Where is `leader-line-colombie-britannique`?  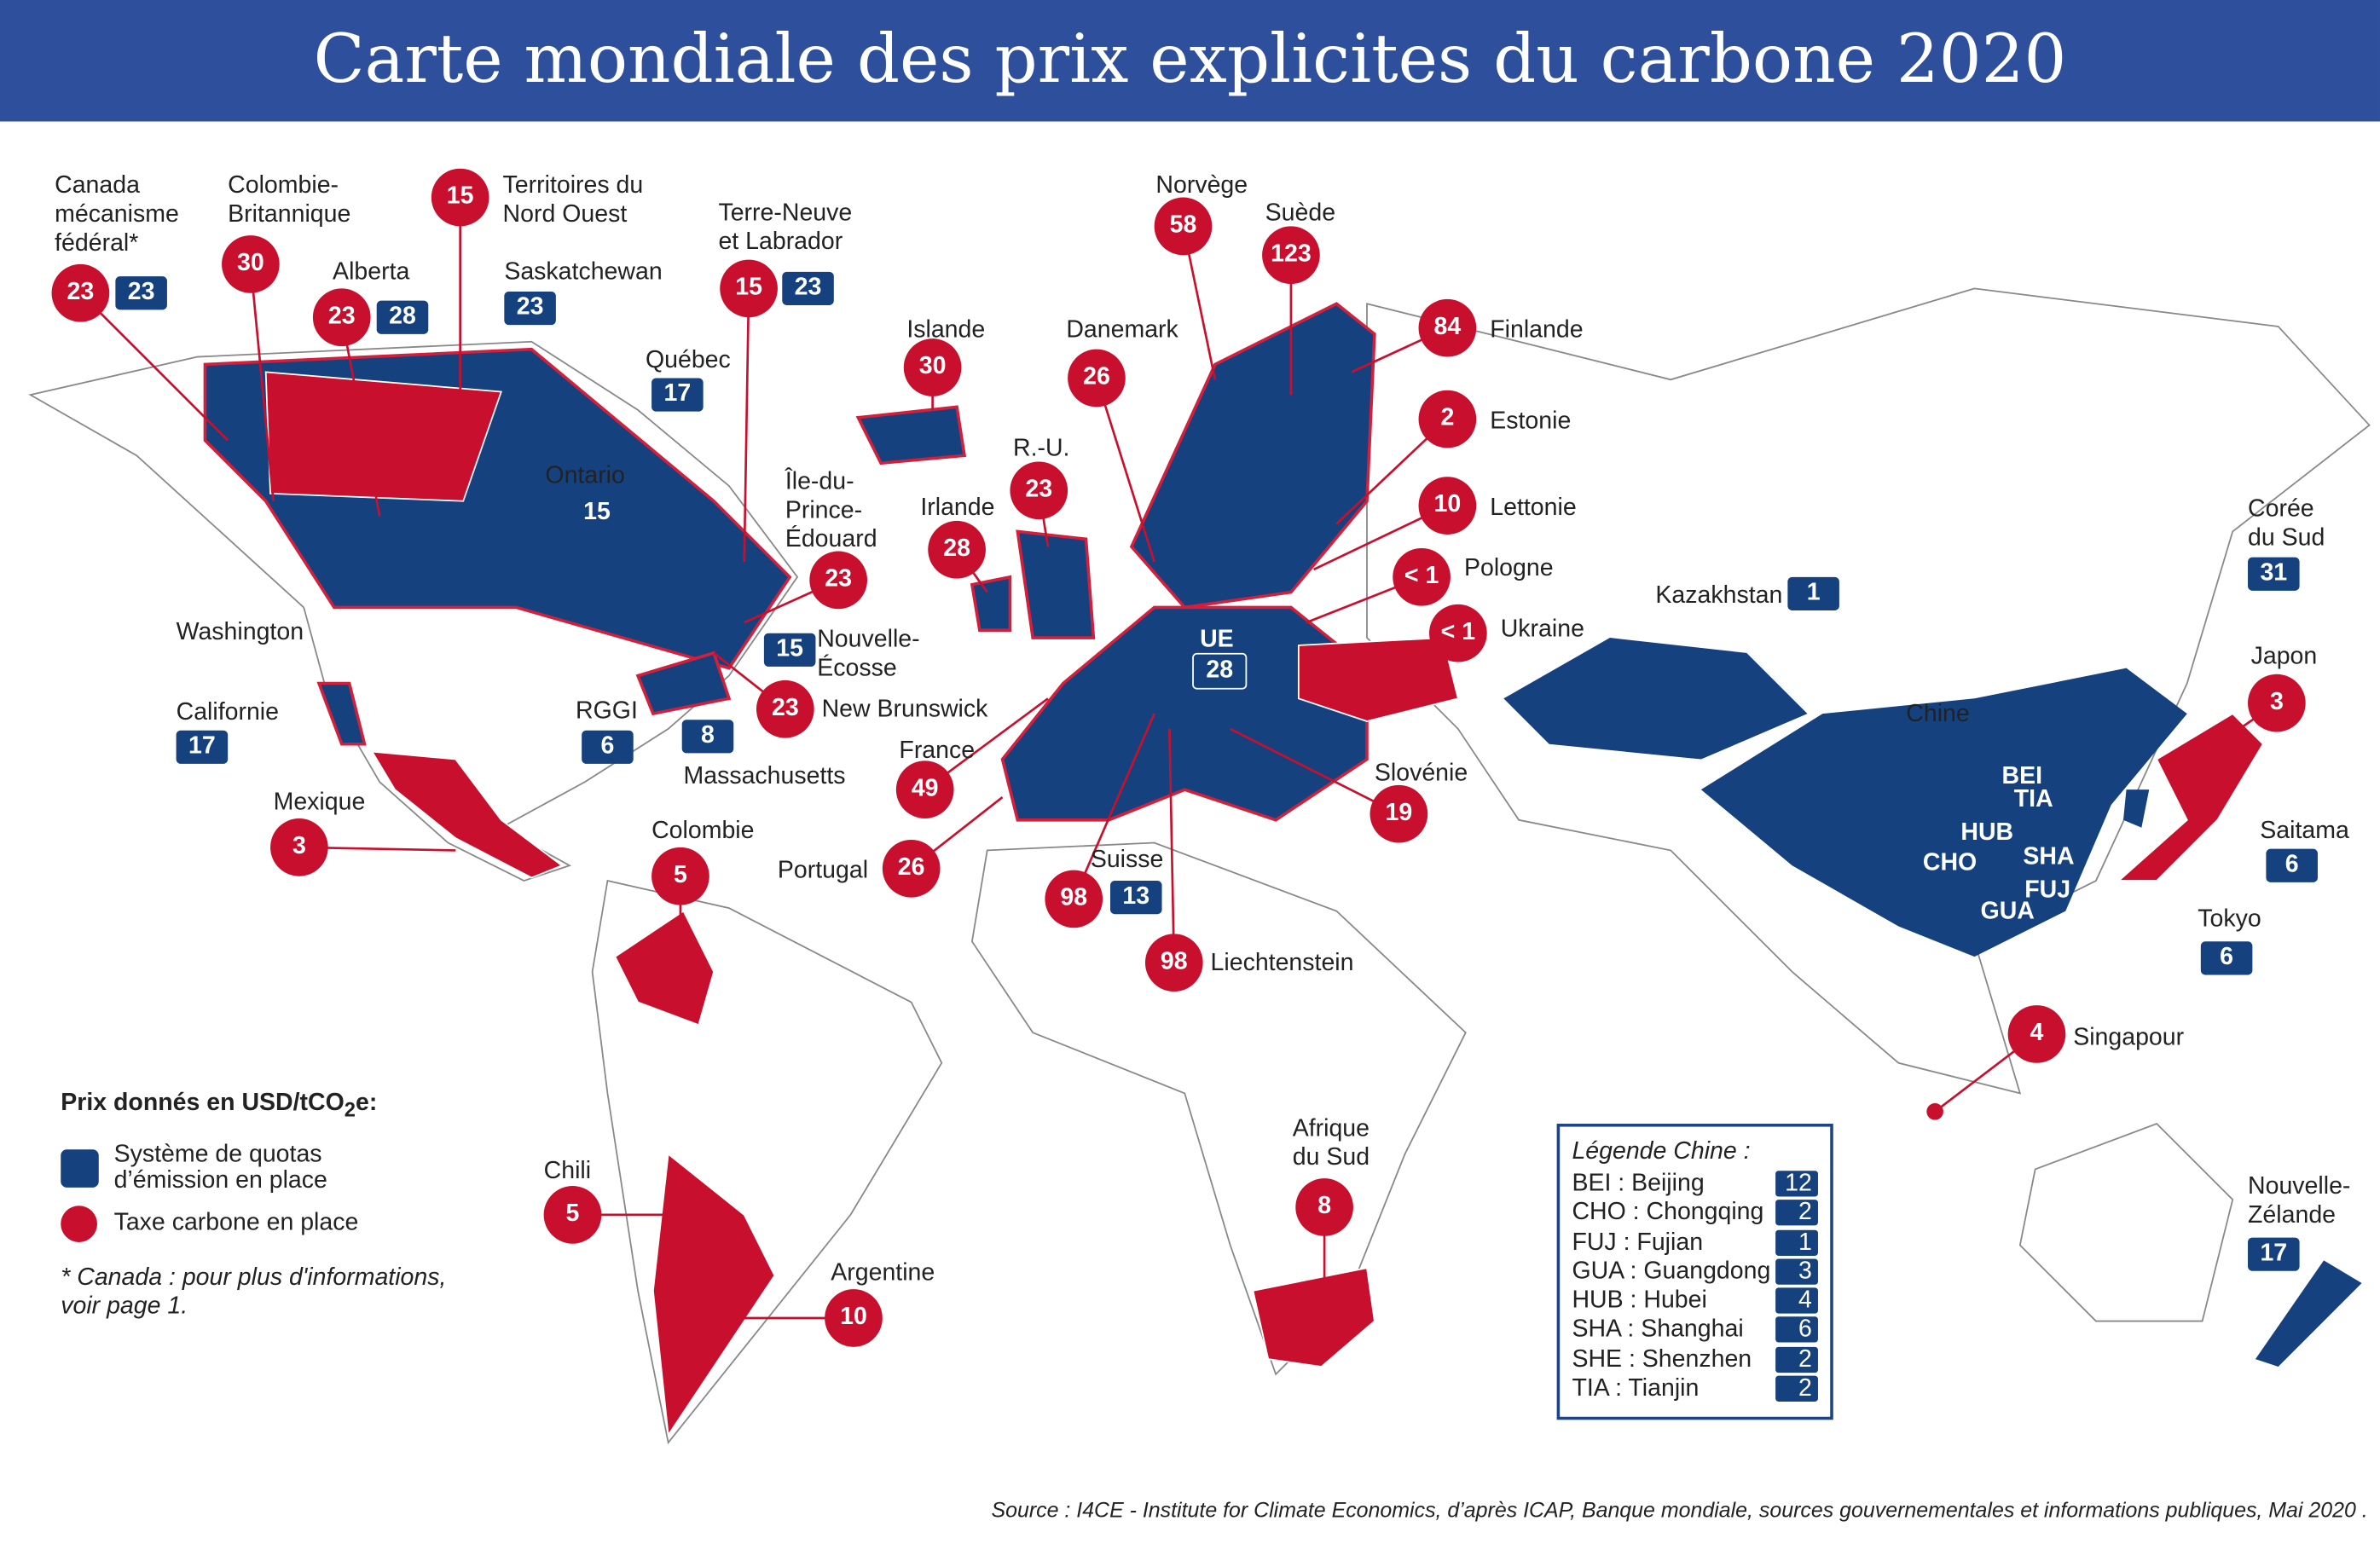
leader-line-colombie-britannique is located at coordinates (262, 382).